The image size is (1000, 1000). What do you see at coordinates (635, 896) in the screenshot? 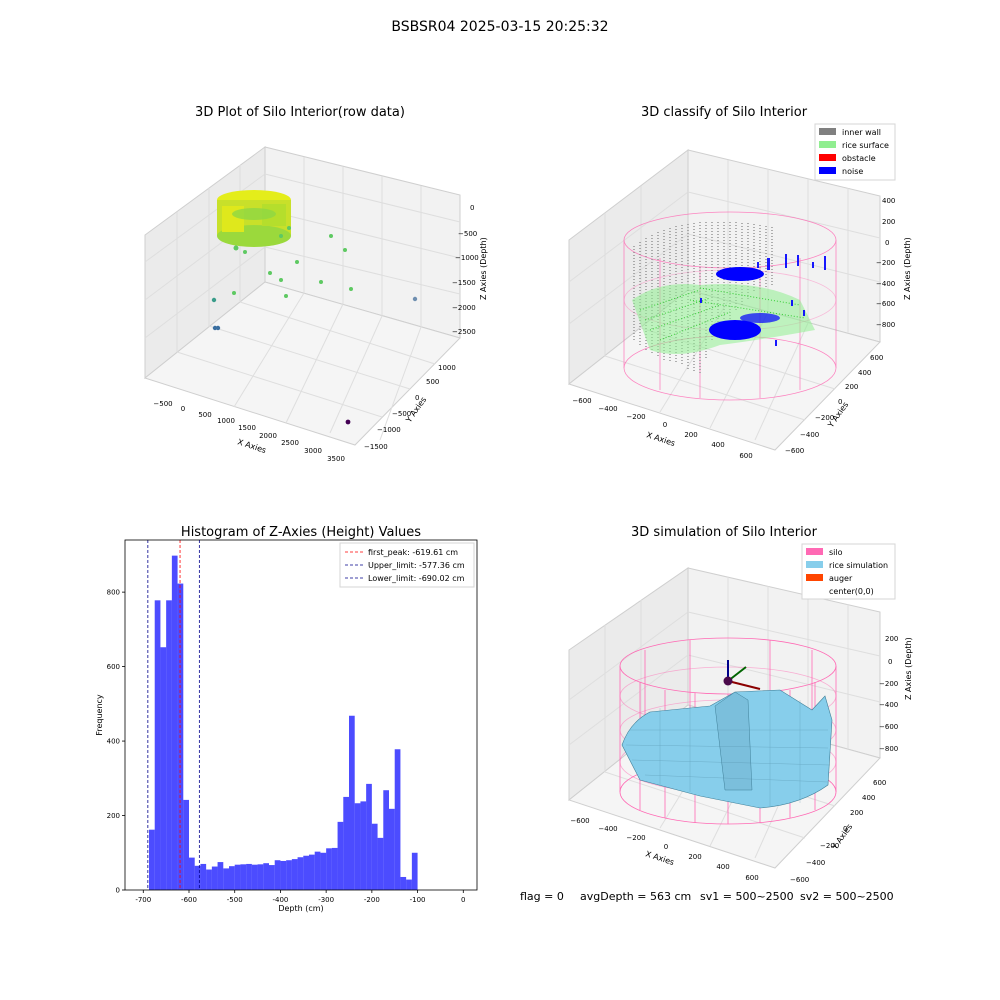
I see `status-avg-depth: avgDepth = 563 cm` at bounding box center [635, 896].